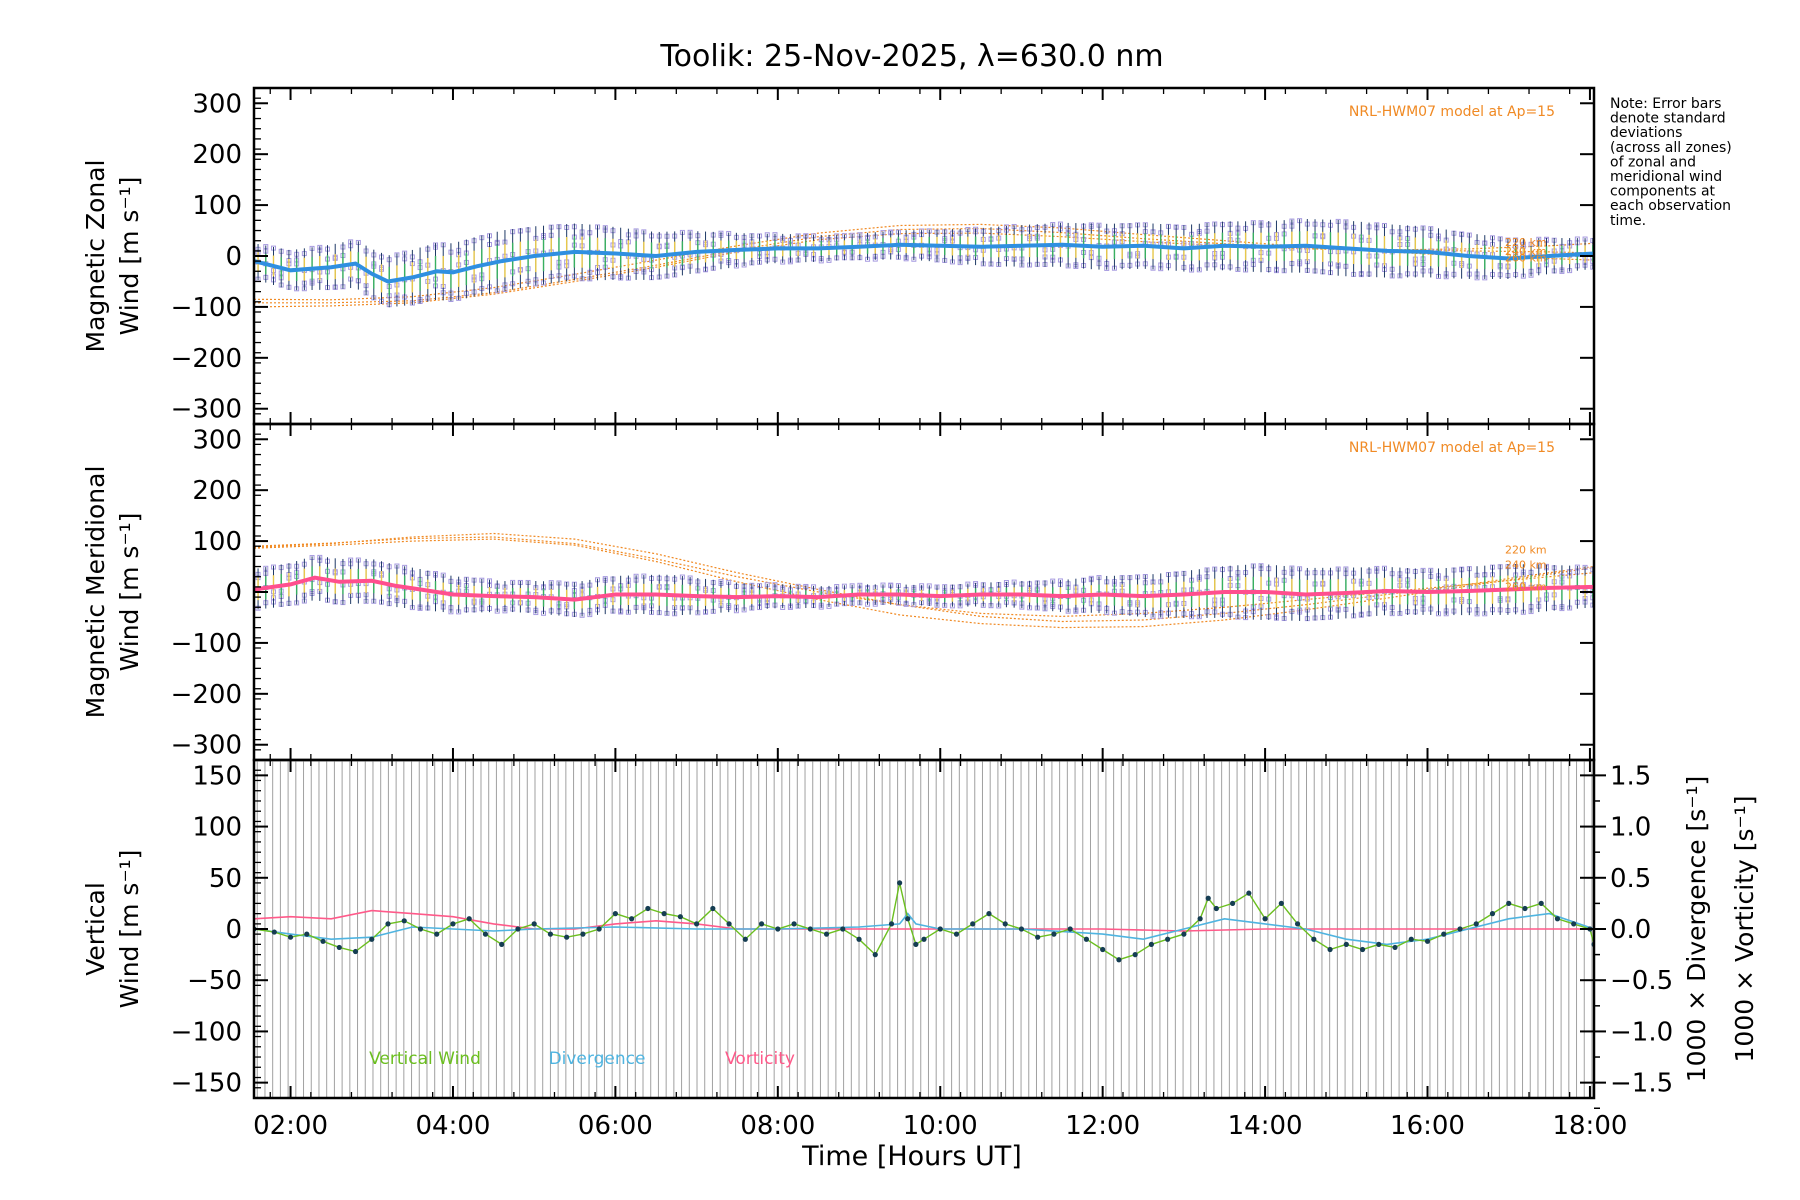  Describe the element at coordinates (1641, 981) in the screenshot. I see `right-tick-label: −0.5` at that location.